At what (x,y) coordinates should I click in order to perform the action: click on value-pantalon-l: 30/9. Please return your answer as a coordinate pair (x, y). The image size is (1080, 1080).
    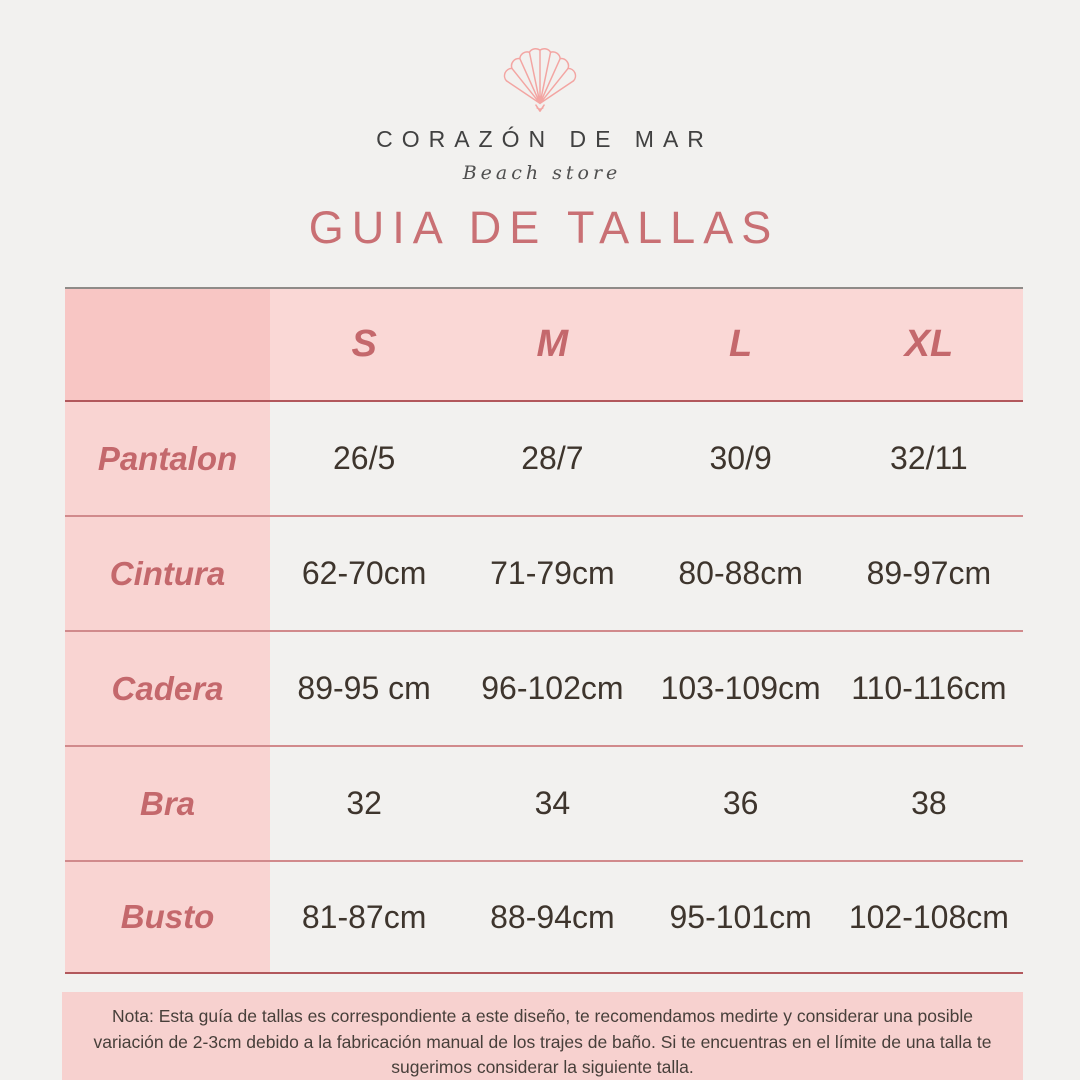
    Looking at the image, I should click on (740, 458).